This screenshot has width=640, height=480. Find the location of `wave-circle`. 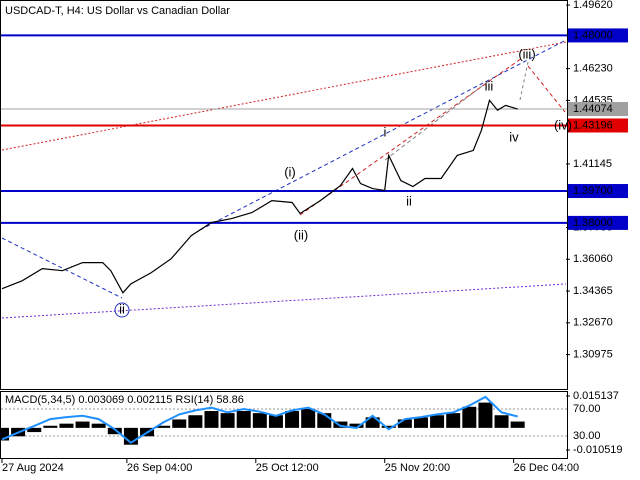

wave-circle is located at coordinates (122, 310).